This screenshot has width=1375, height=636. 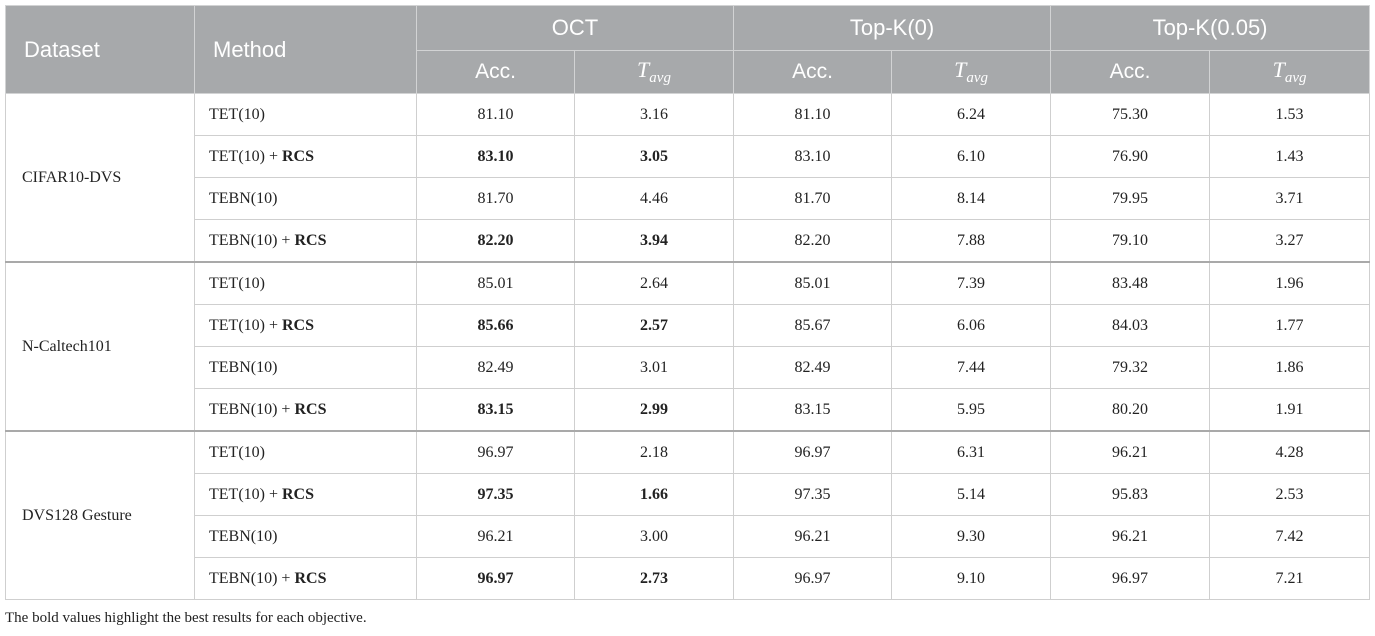 I want to click on tavg-value-cell: 2.64, so click(x=654, y=283).